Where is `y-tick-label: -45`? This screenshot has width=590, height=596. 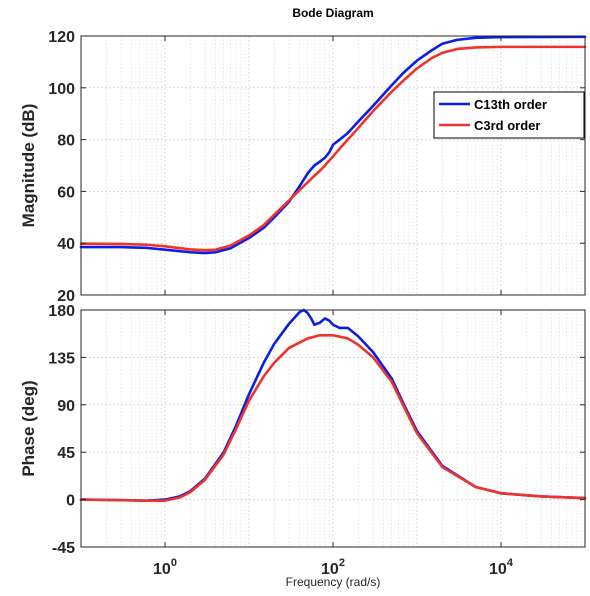 y-tick-label: -45 is located at coordinates (63, 548).